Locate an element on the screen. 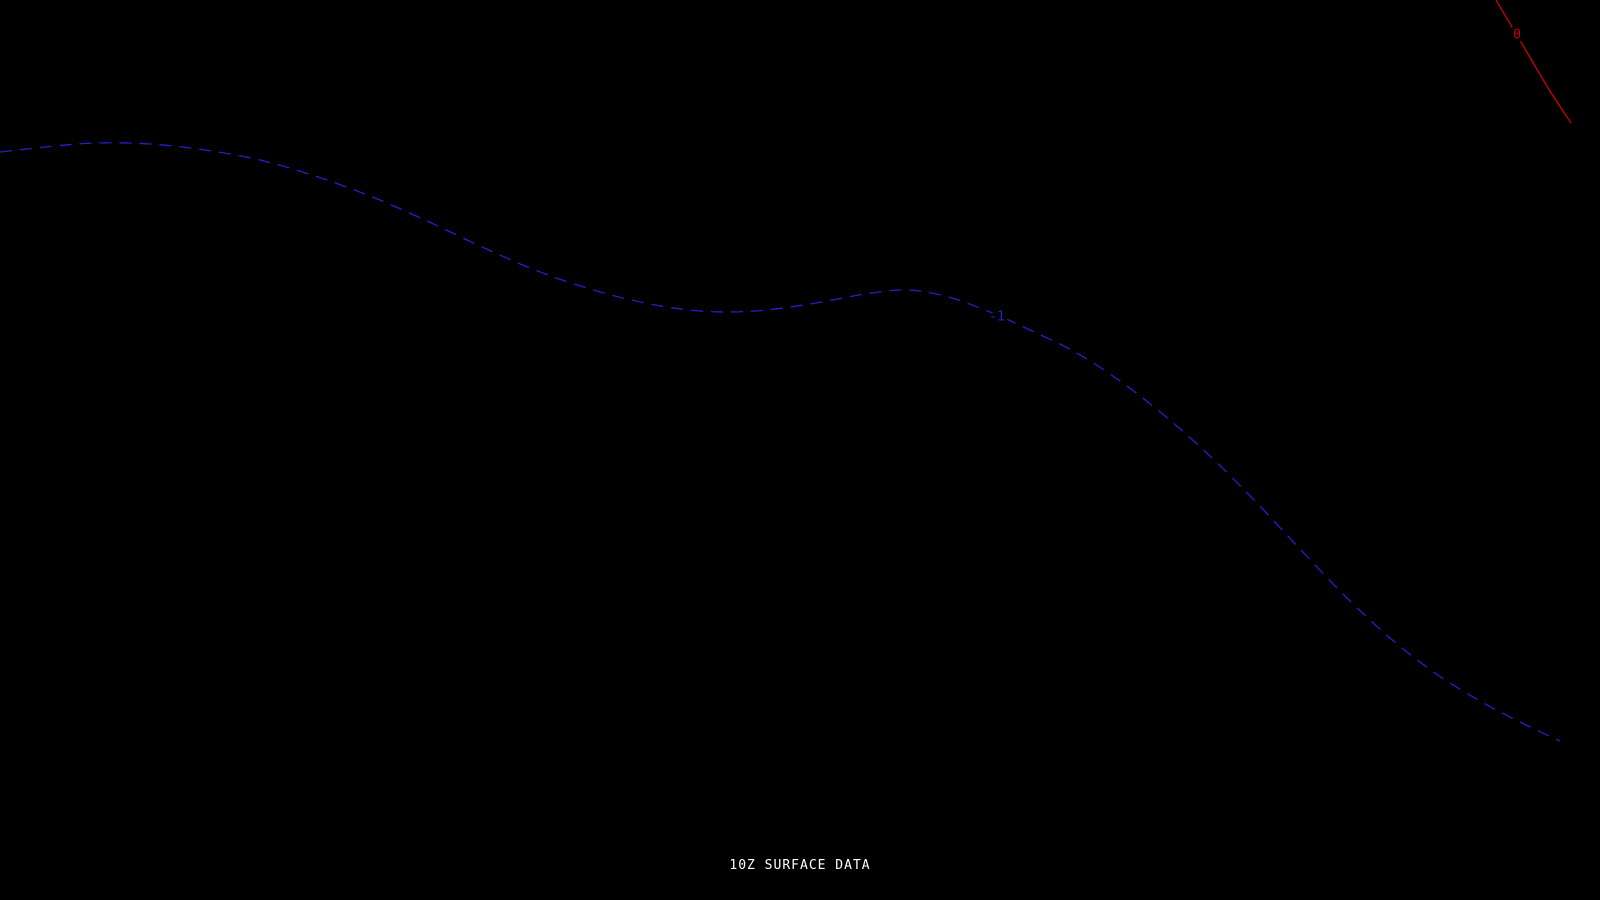 The width and height of the screenshot is (1600, 900). chart-title: 10Z SURFACE DATA is located at coordinates (800, 865).